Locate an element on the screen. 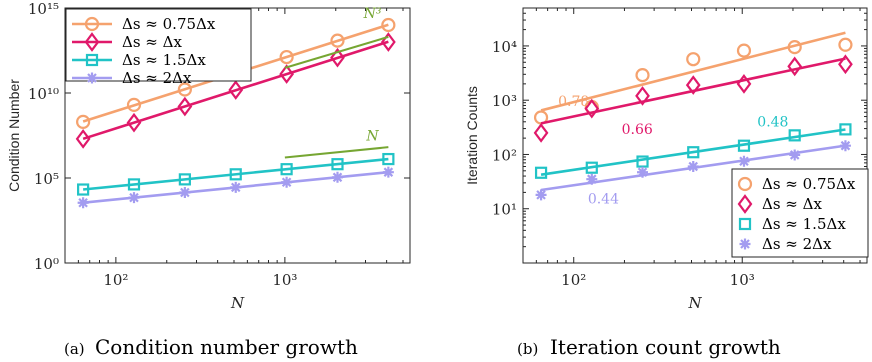 The width and height of the screenshot is (872, 362). y-tick-label: 10¹⁵ is located at coordinates (43, 9).